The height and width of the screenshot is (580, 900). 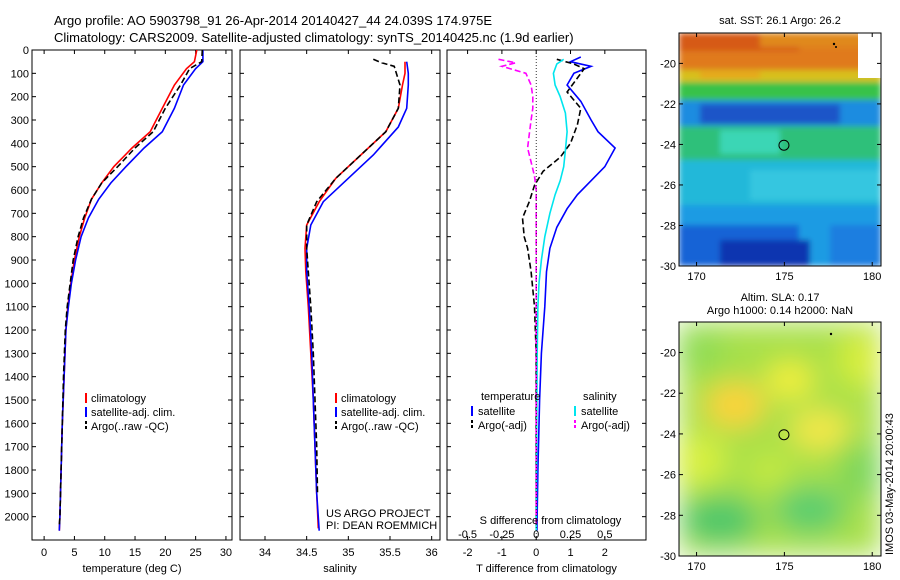 What do you see at coordinates (551, 521) in the screenshot?
I see `top-axis-label: S difference from climatology` at bounding box center [551, 521].